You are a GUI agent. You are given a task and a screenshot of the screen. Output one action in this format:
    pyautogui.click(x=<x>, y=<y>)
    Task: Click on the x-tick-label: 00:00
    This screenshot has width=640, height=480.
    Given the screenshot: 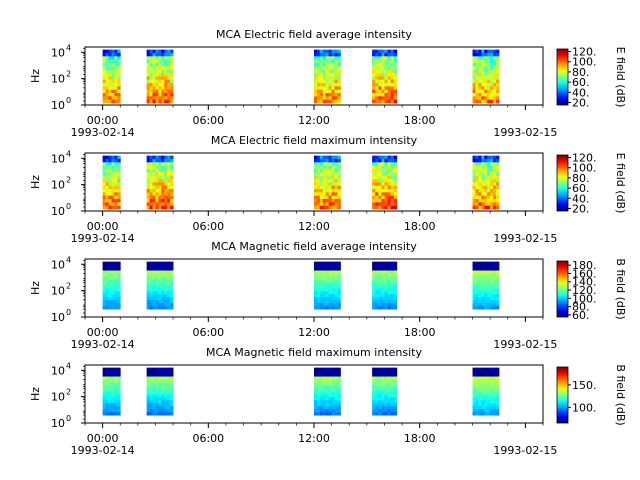 What is the action you would take?
    pyautogui.click(x=103, y=120)
    